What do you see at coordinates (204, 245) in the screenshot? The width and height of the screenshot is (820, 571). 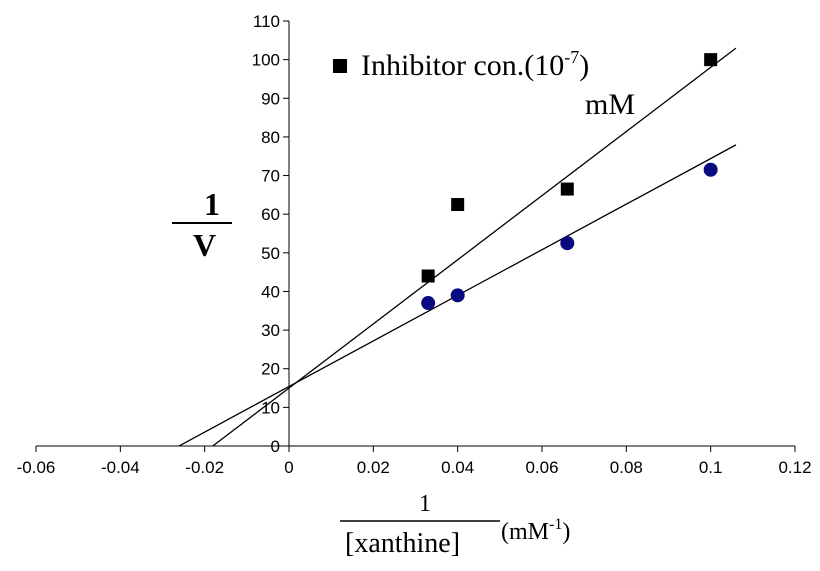 I see `y-label-denominator: V` at bounding box center [204, 245].